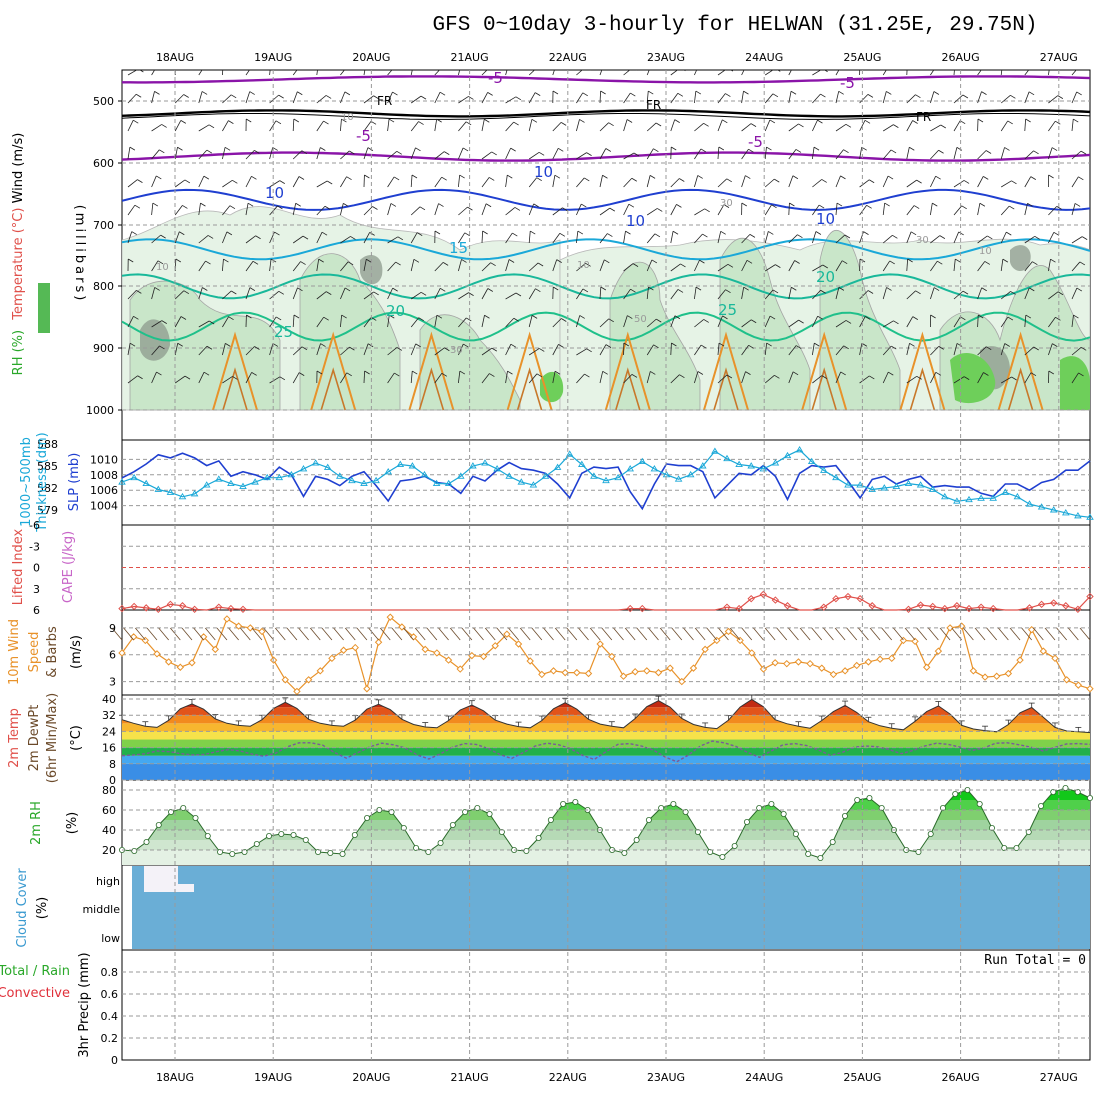 Image resolution: width=1100 pixels, height=1100 pixels. What do you see at coordinates (908, 609) in the screenshot?
I see `lifted-index-point` at bounding box center [908, 609].